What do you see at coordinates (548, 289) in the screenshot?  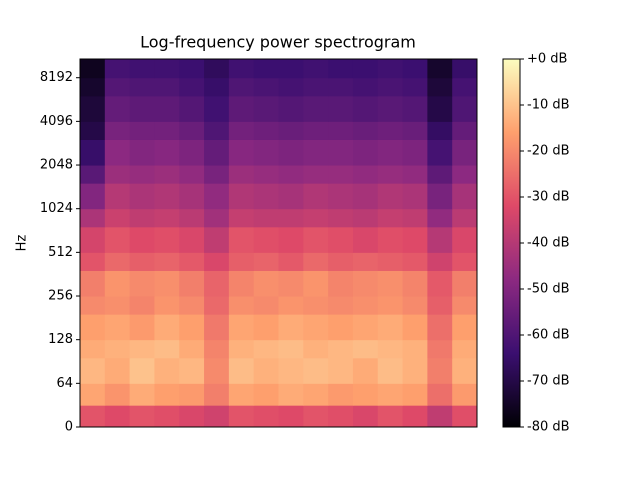 I see `colorbar-tick-label: -50 dB` at bounding box center [548, 289].